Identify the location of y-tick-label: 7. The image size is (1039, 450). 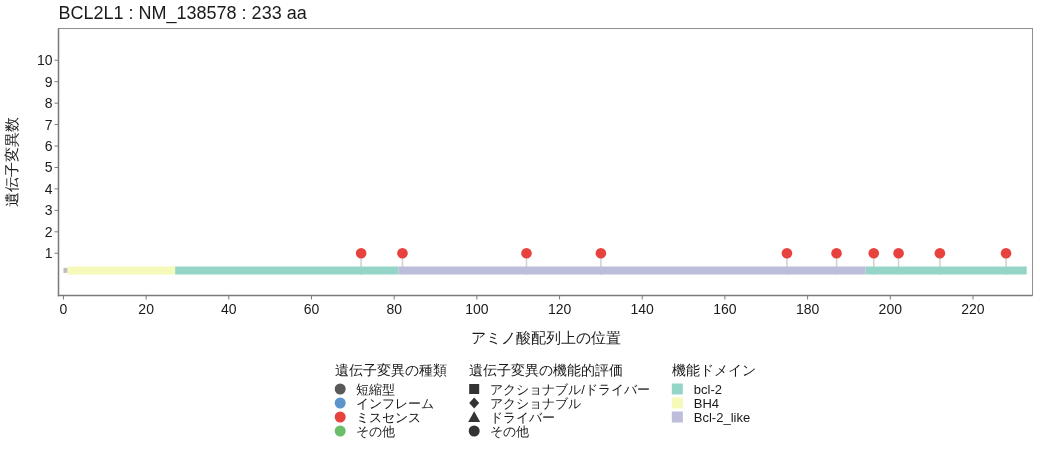
(48, 124).